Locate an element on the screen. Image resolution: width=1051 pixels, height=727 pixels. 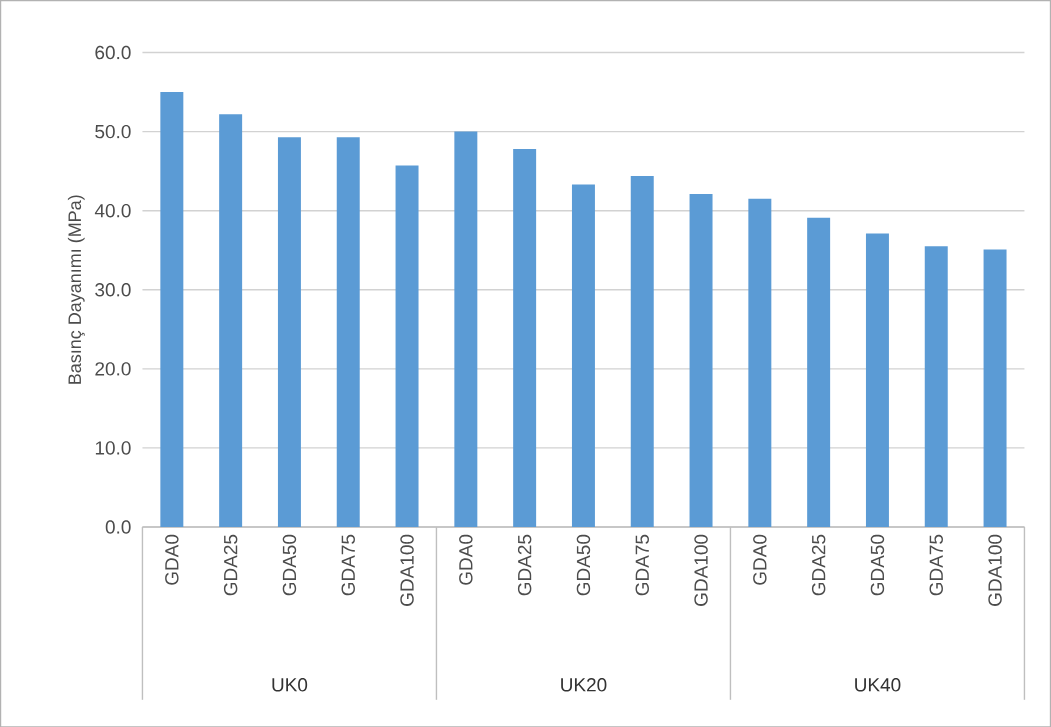
y-tick-label: 40.0 is located at coordinates (112, 210).